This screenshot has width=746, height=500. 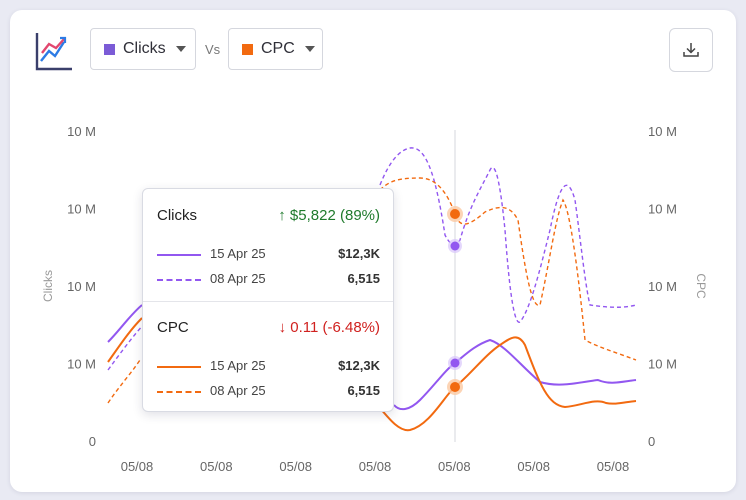 I want to click on y-left-tick-label: 0, so click(x=92, y=441).